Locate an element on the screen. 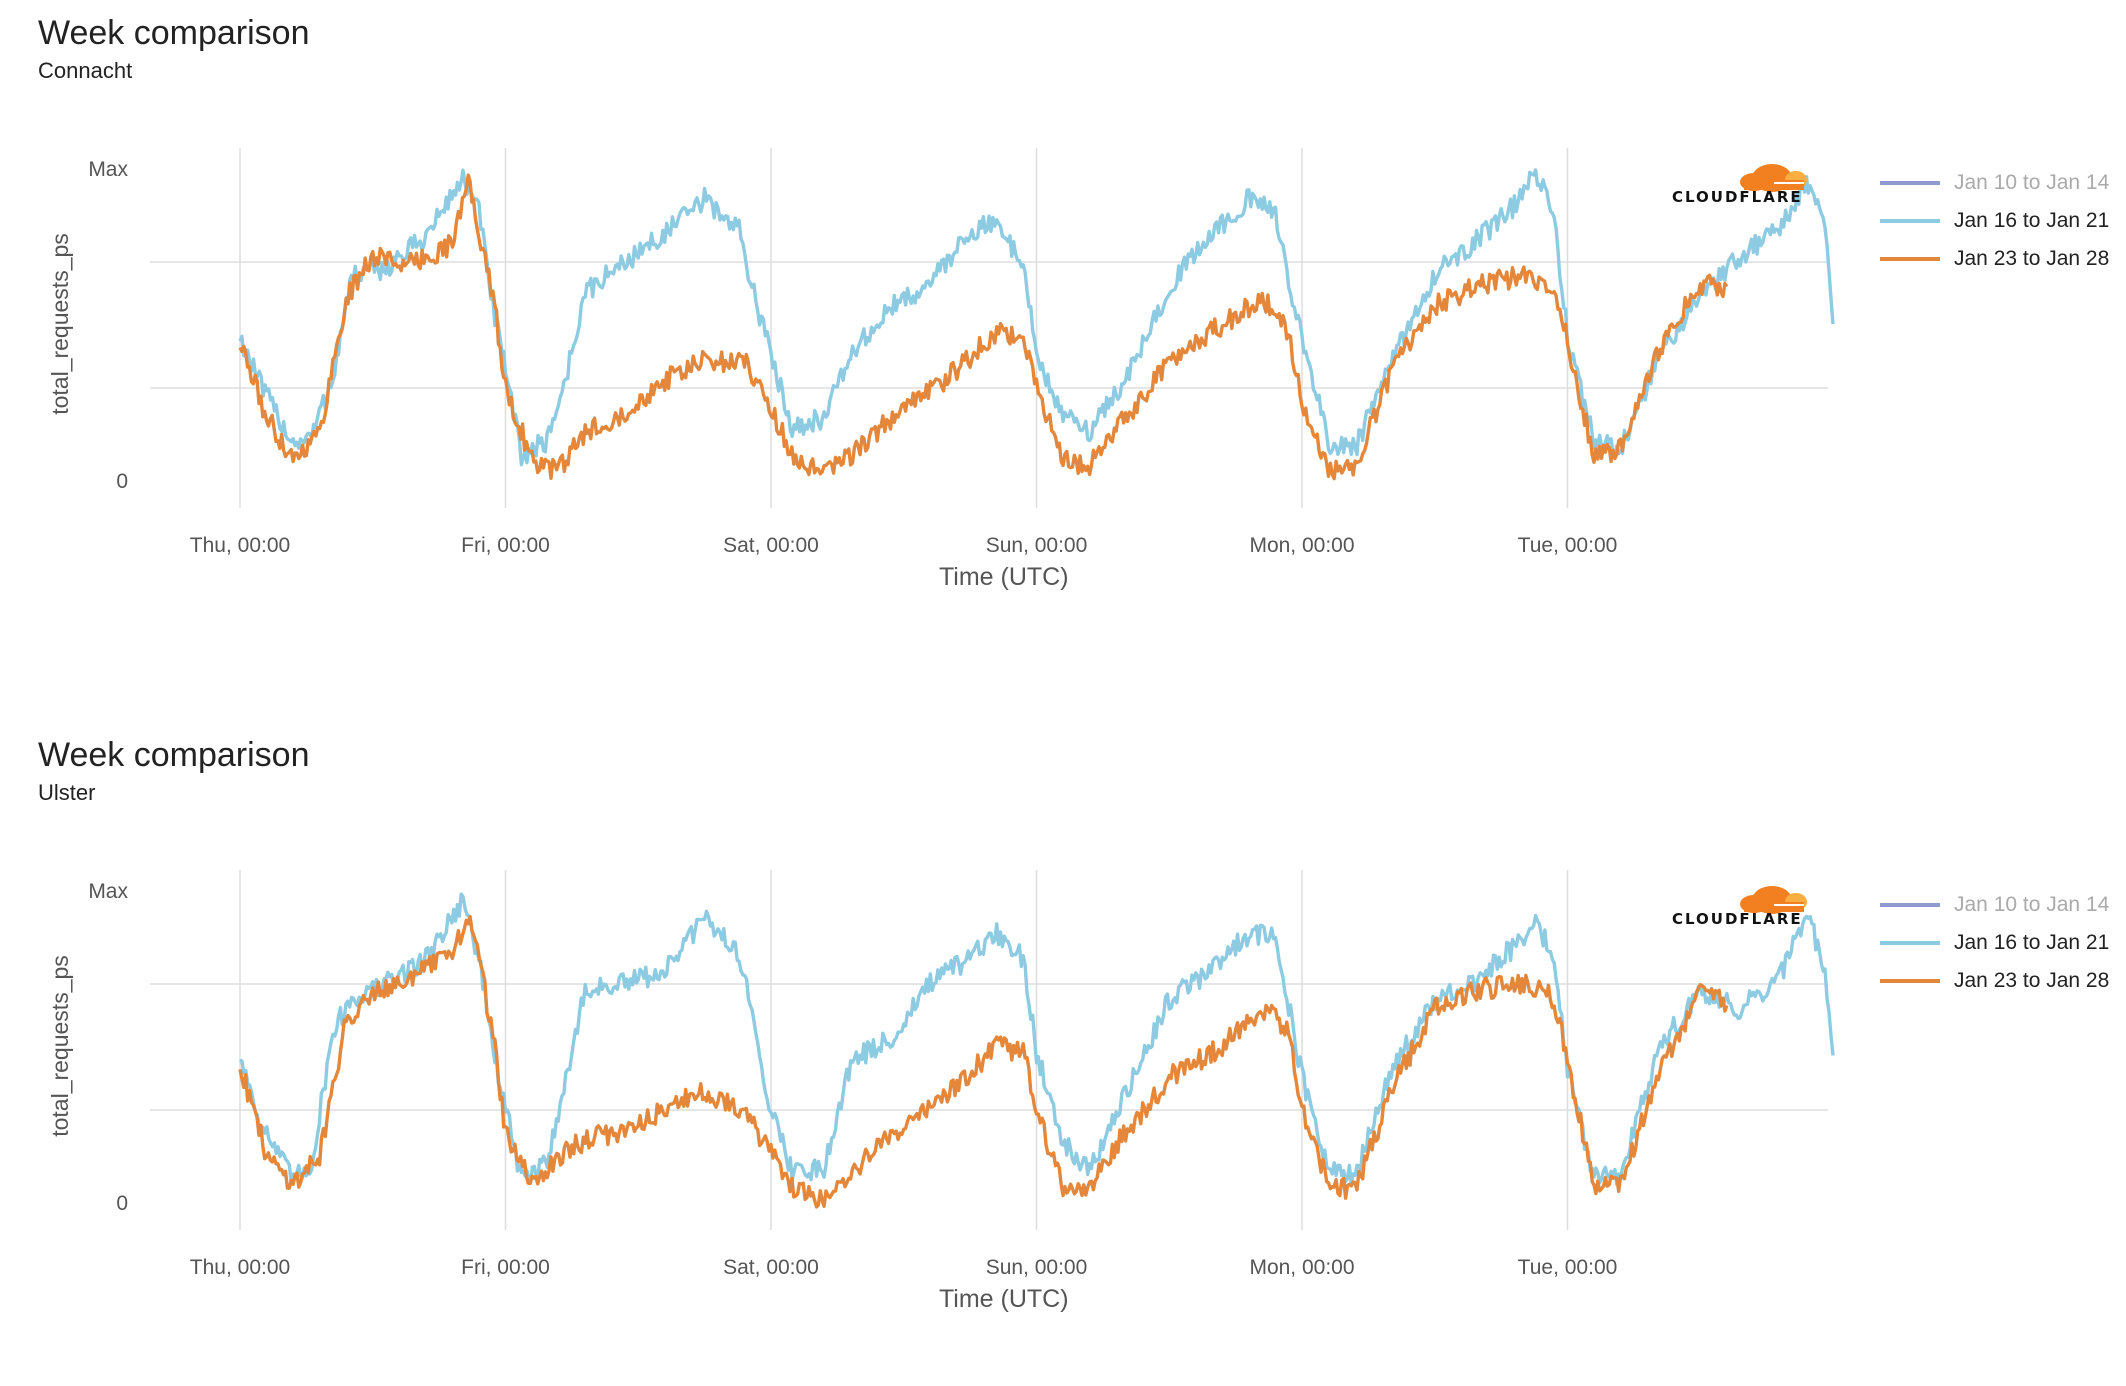  chart-subtitle: Ulster is located at coordinates (67, 792).